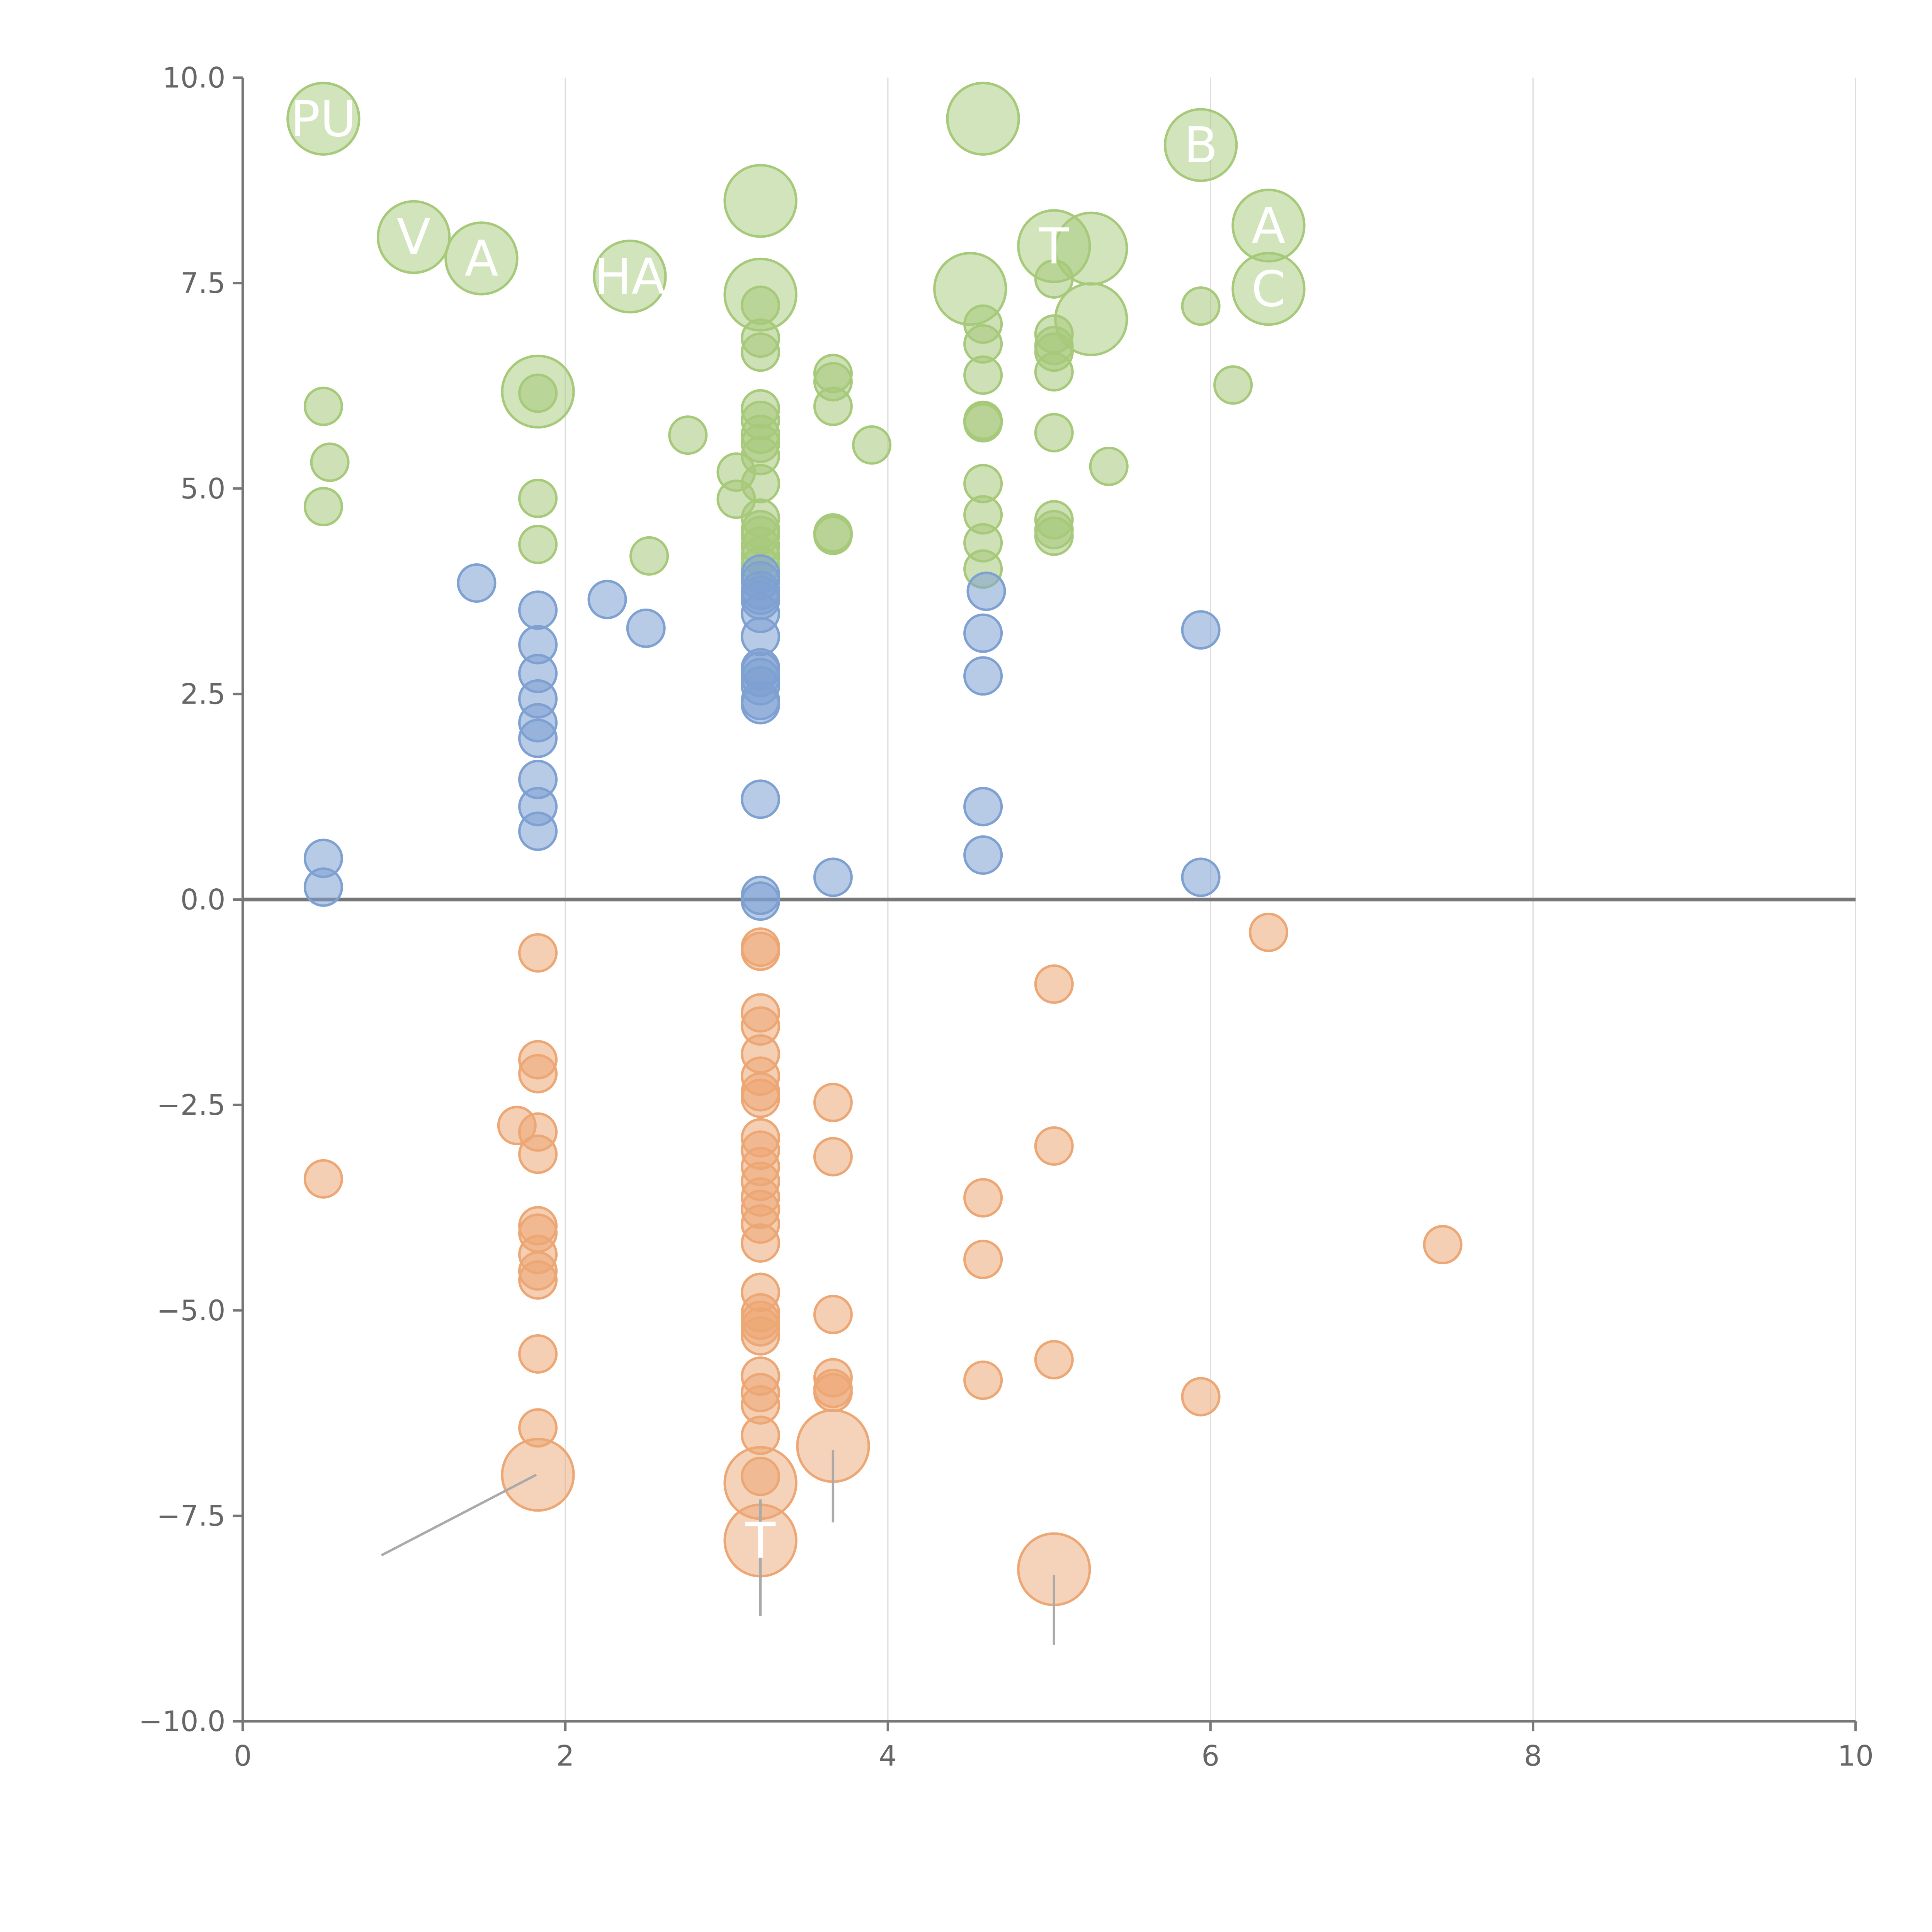  What do you see at coordinates (191, 1311) in the screenshot?
I see `y-tick-label: −5.0` at bounding box center [191, 1311].